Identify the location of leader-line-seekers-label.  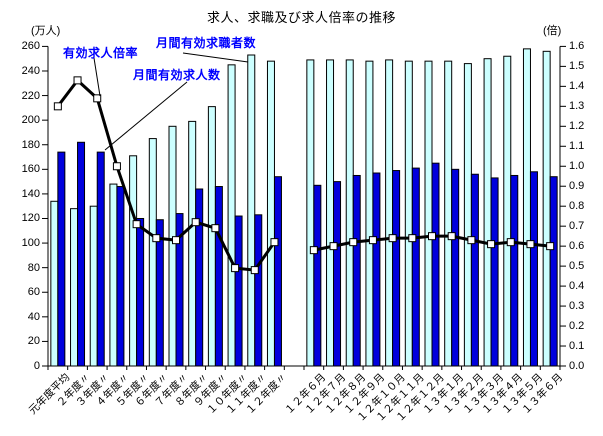
(215, 57).